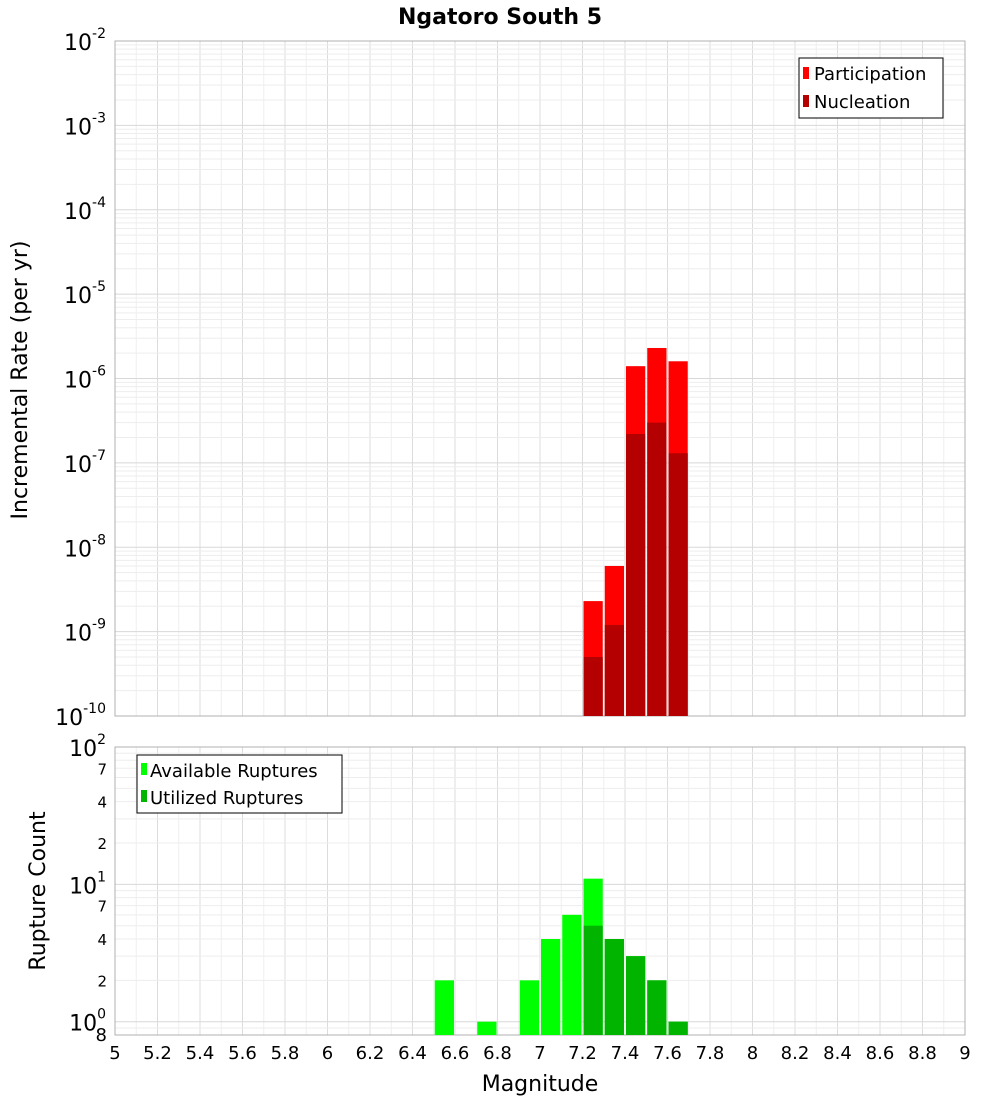 The height and width of the screenshot is (1100, 1000). What do you see at coordinates (87, 747) in the screenshot?
I see `y-tick-label: 10²` at bounding box center [87, 747].